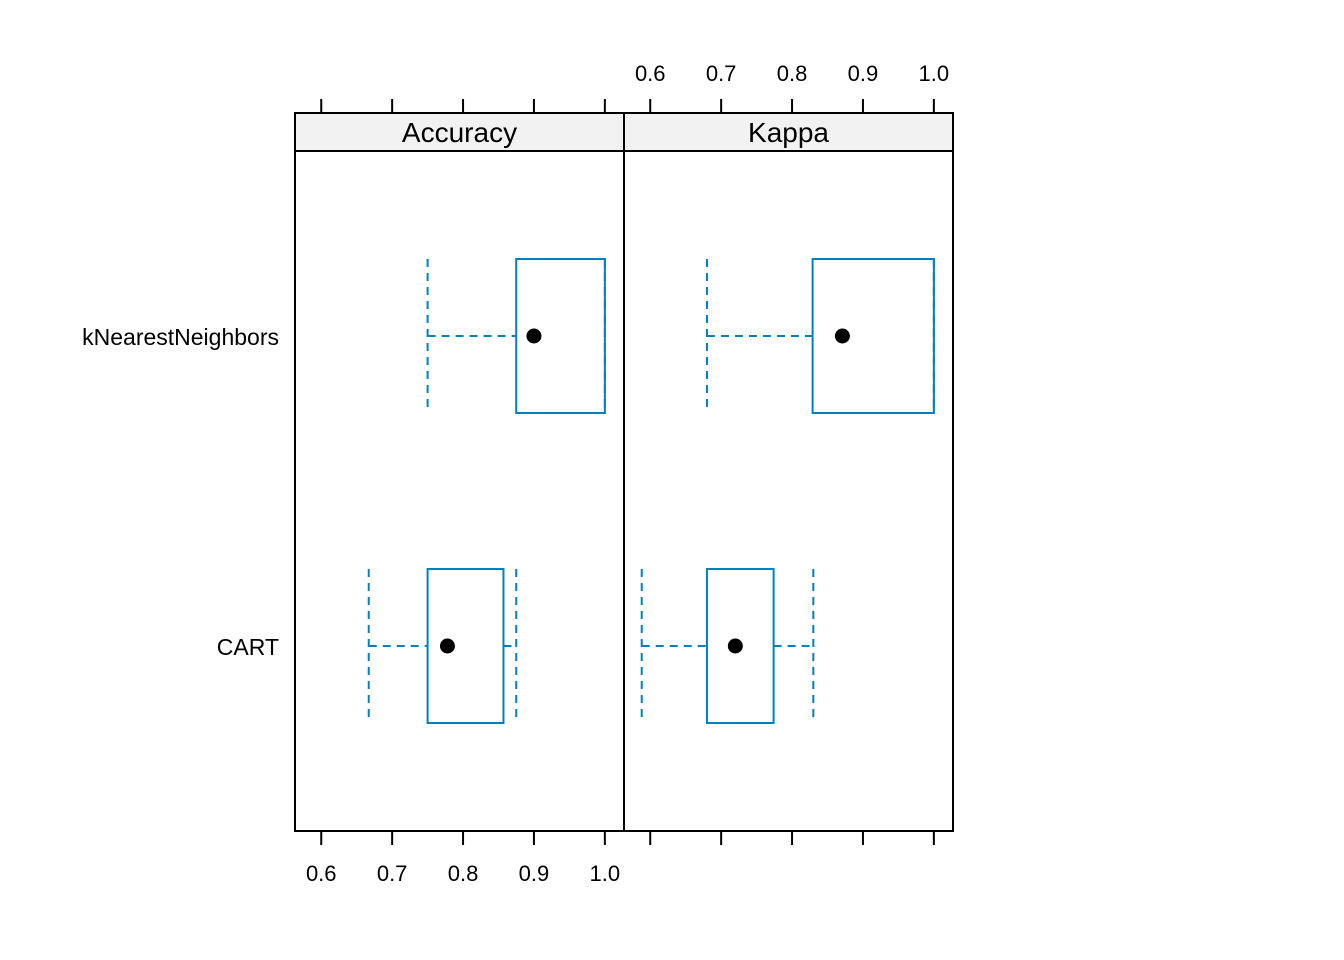 The width and height of the screenshot is (1344, 960). I want to click on tick-label-kappa: 0.9, so click(863, 73).